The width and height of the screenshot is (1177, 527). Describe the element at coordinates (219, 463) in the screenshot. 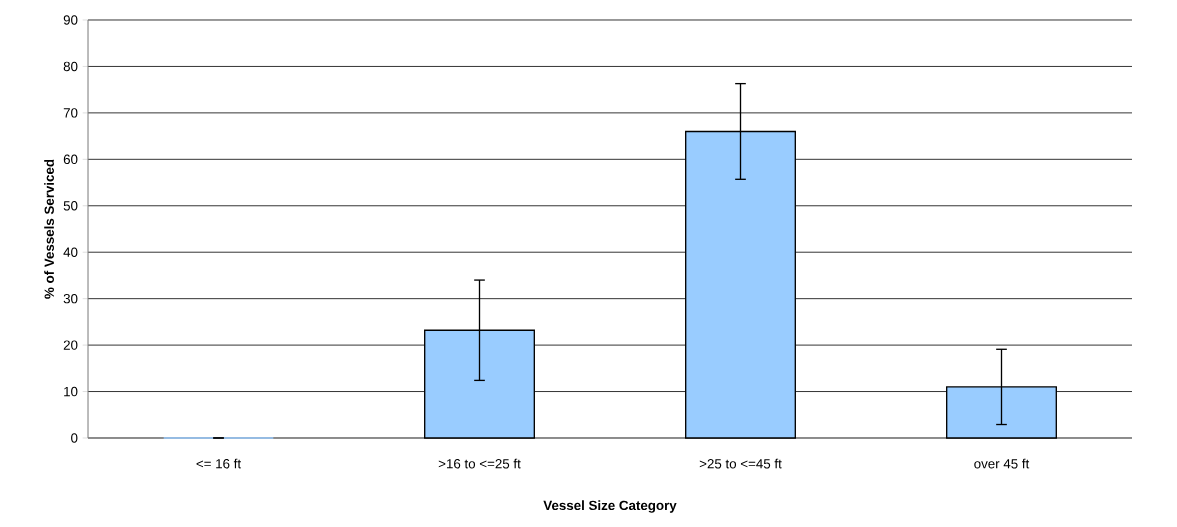

I see `x-tick-label: <= 16 ft` at that location.